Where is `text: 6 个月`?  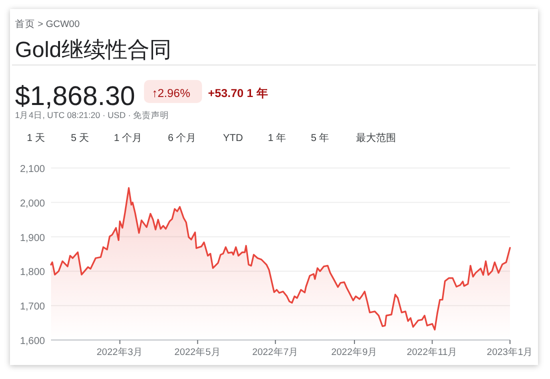 text: 6 个月 is located at coordinates (182, 138).